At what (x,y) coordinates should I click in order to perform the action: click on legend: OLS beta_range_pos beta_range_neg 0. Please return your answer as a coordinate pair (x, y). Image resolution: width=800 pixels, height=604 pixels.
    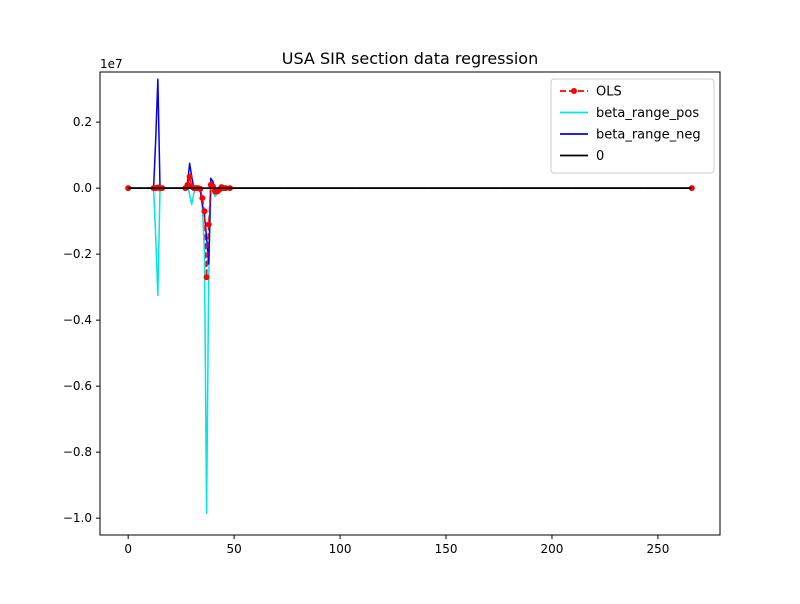
    Looking at the image, I should click on (632, 126).